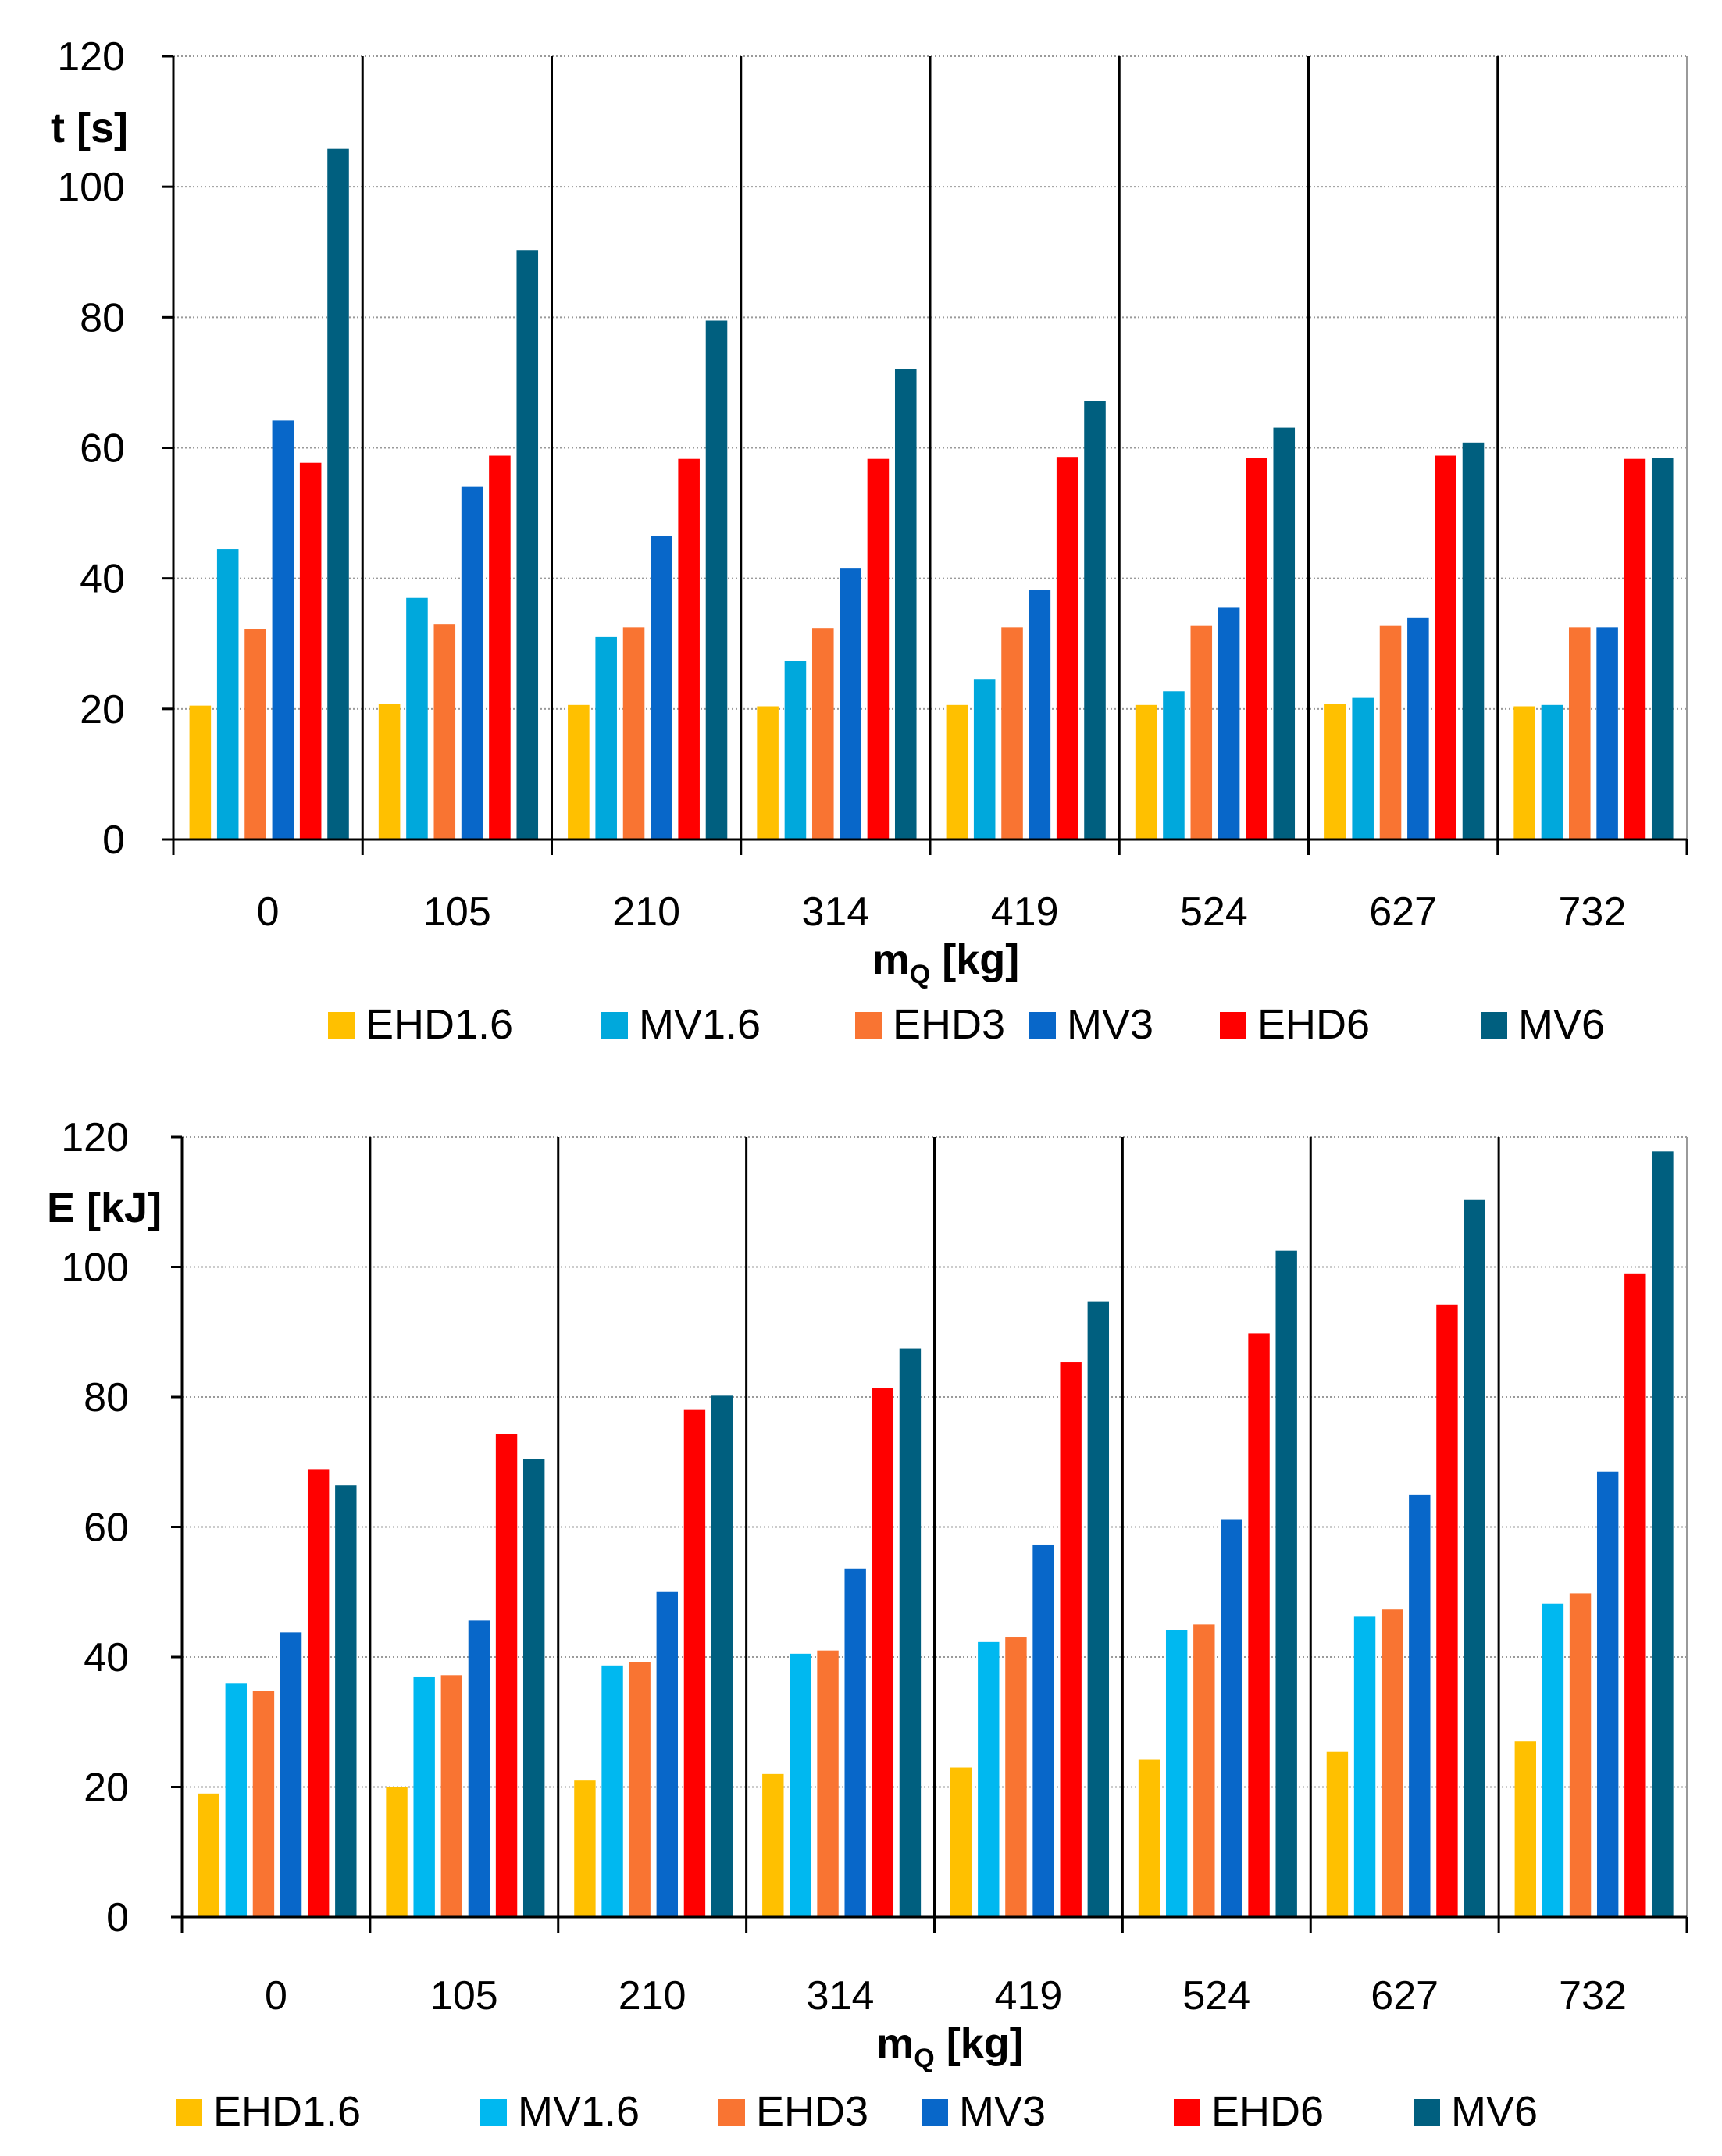 The height and width of the screenshot is (2156, 1722). What do you see at coordinates (1146, 771) in the screenshot?
I see `bar-EHD1.6-524` at bounding box center [1146, 771].